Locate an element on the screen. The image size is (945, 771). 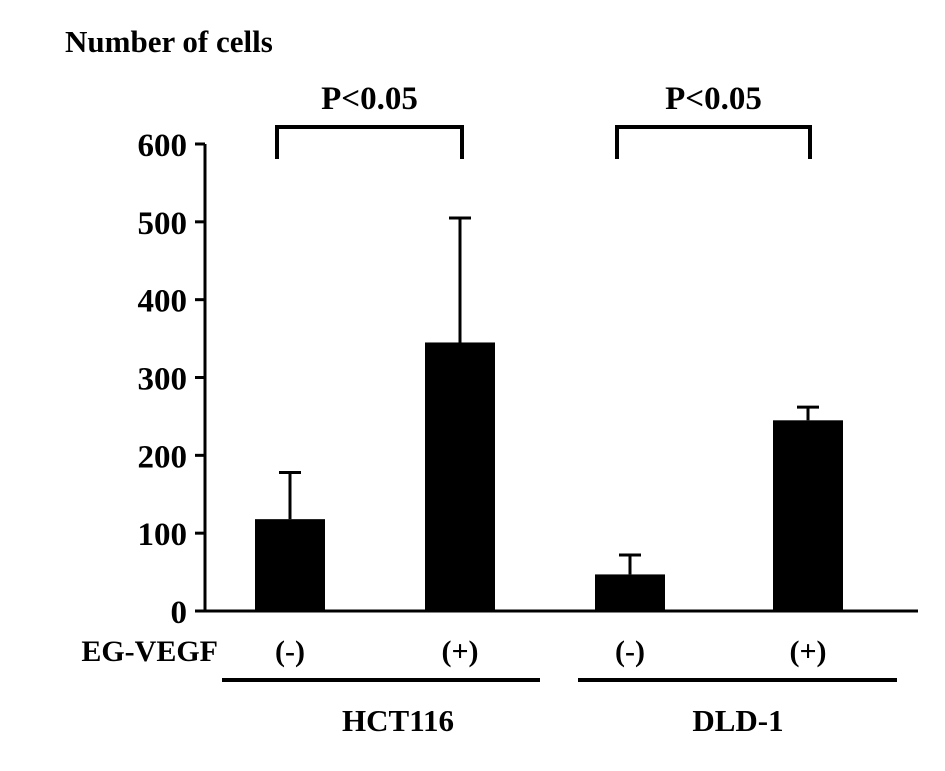
y-tick-label-400: 400 is located at coordinates (163, 302).